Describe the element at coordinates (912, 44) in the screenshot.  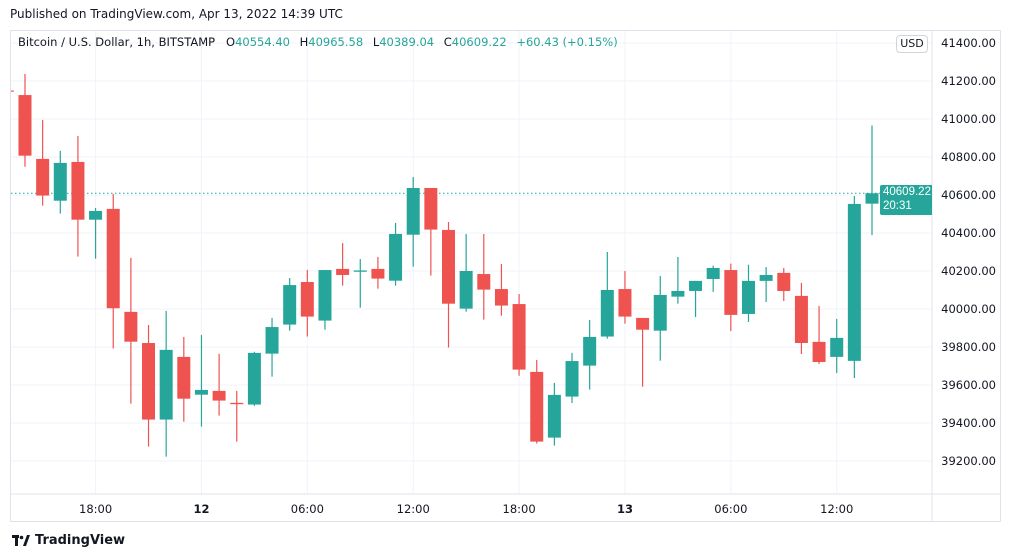
I see `currency-button: USD` at that location.